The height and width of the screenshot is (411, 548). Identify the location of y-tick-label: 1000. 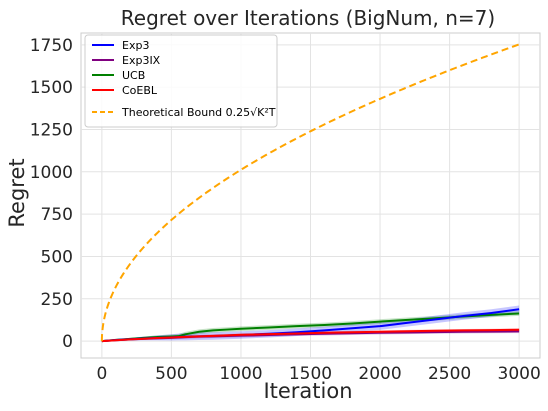
(51, 173).